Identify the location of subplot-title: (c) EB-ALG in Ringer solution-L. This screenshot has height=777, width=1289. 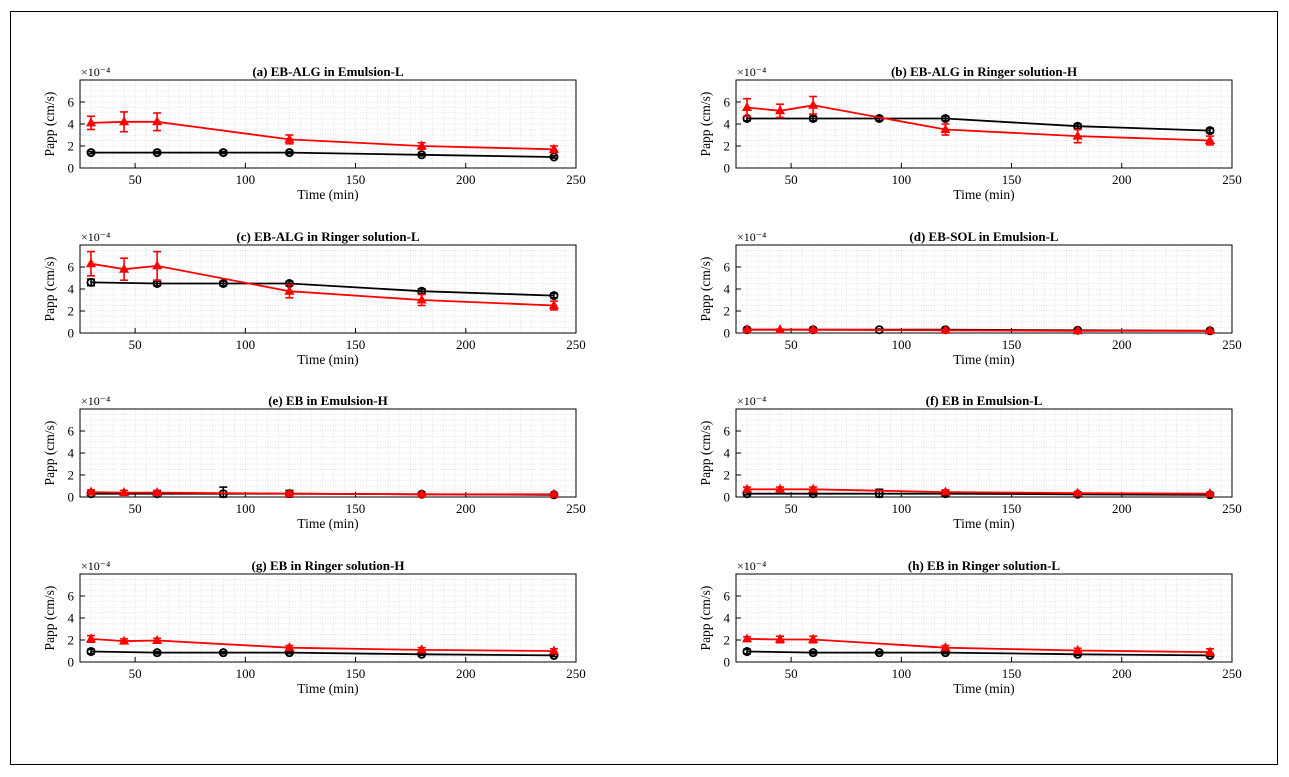
(328, 236).